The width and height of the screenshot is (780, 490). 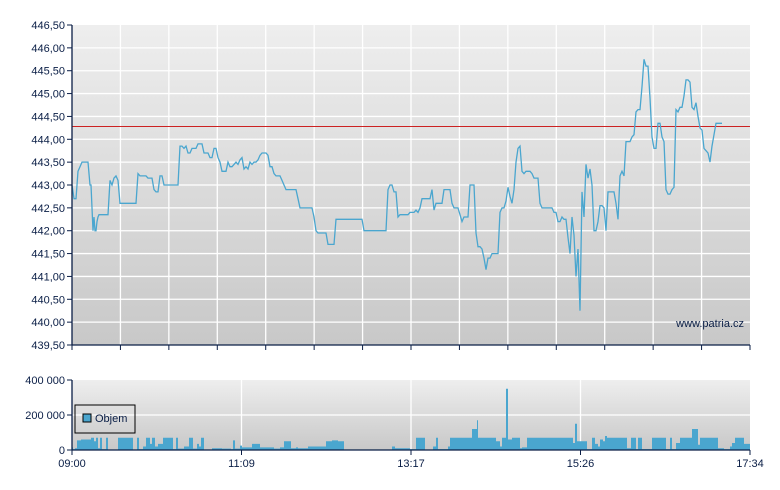 I want to click on legend-box, so click(x=105, y=419).